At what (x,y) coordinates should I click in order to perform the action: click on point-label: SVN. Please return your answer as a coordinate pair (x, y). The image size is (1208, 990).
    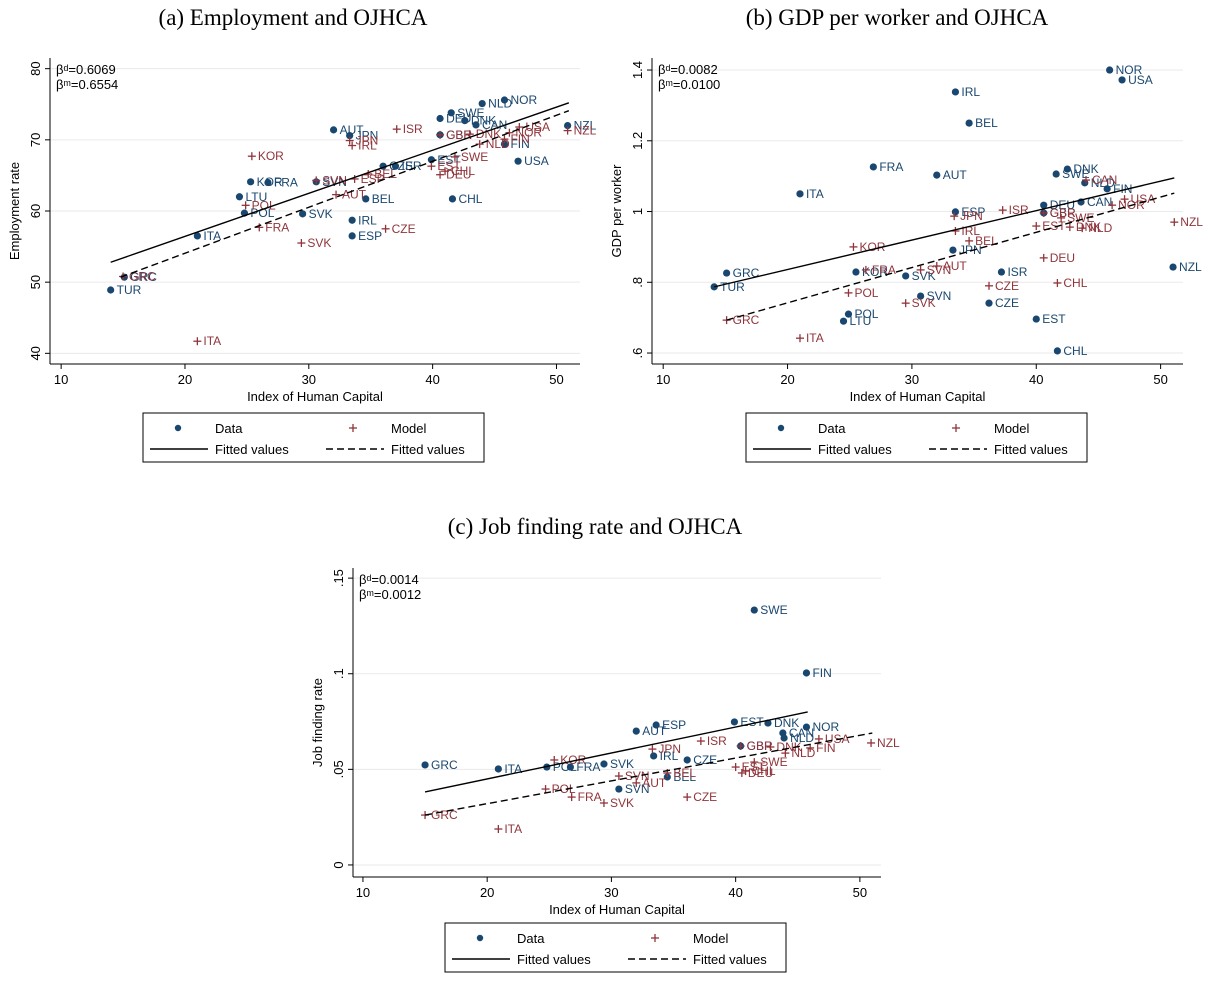
    Looking at the image, I should click on (939, 296).